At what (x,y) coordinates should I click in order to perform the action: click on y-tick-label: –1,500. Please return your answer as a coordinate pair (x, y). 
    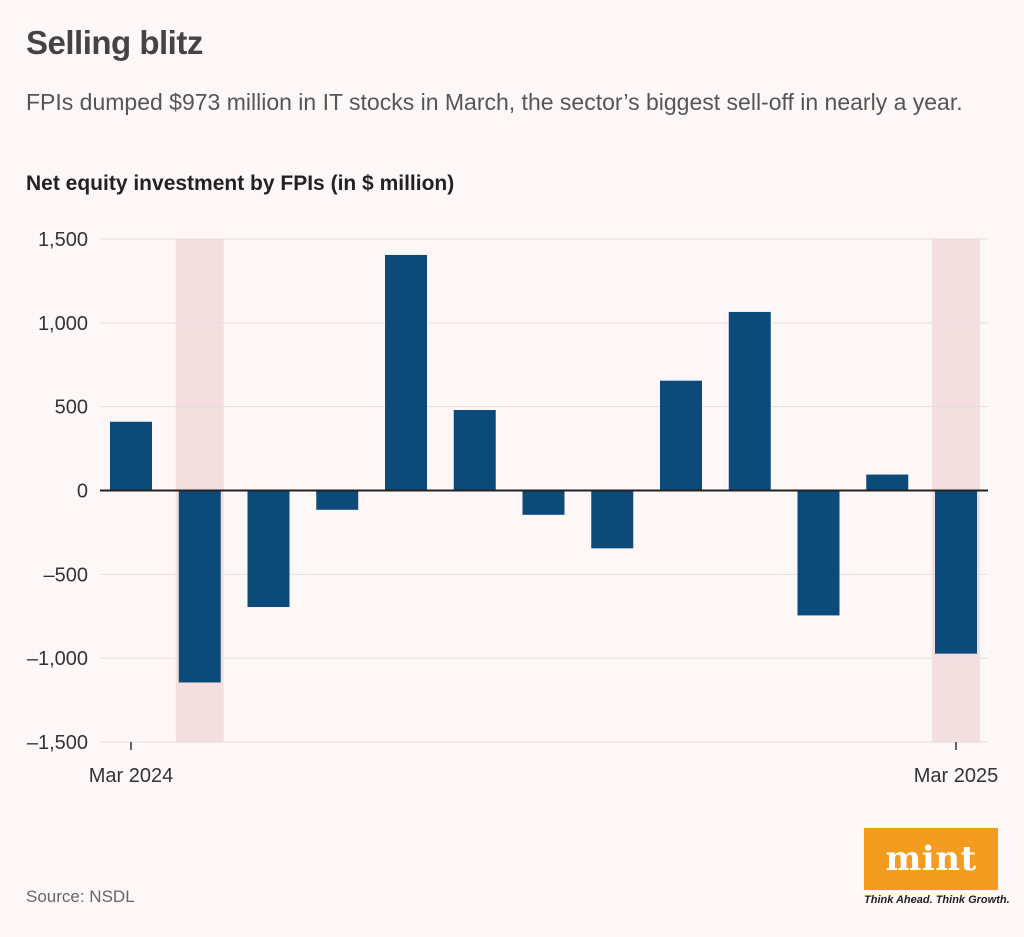
    Looking at the image, I should click on (57, 743).